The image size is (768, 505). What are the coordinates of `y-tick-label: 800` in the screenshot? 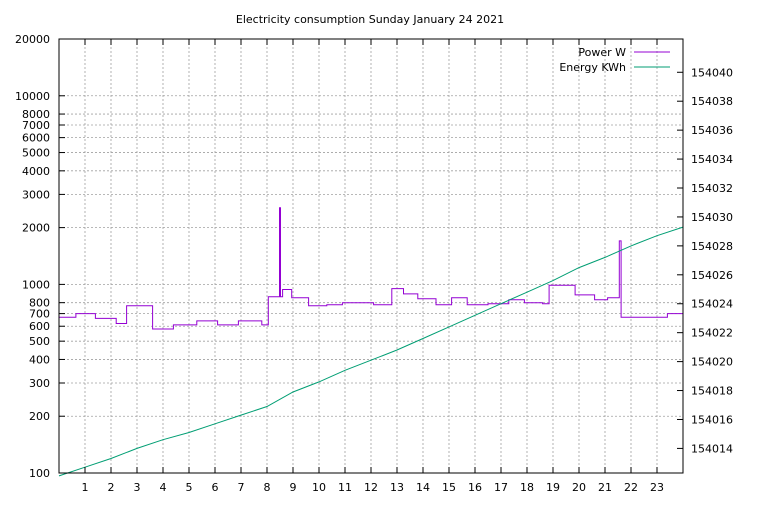 It's located at (39, 303).